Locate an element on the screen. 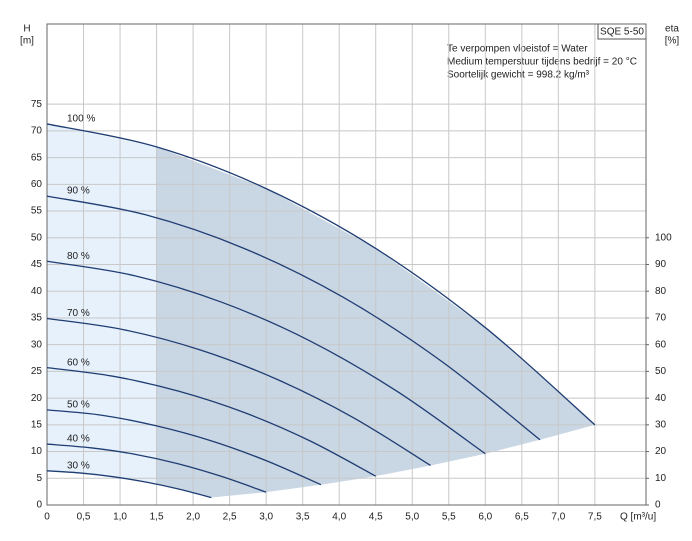 The image size is (692, 541). x-tick-label: 2,5 is located at coordinates (230, 517).